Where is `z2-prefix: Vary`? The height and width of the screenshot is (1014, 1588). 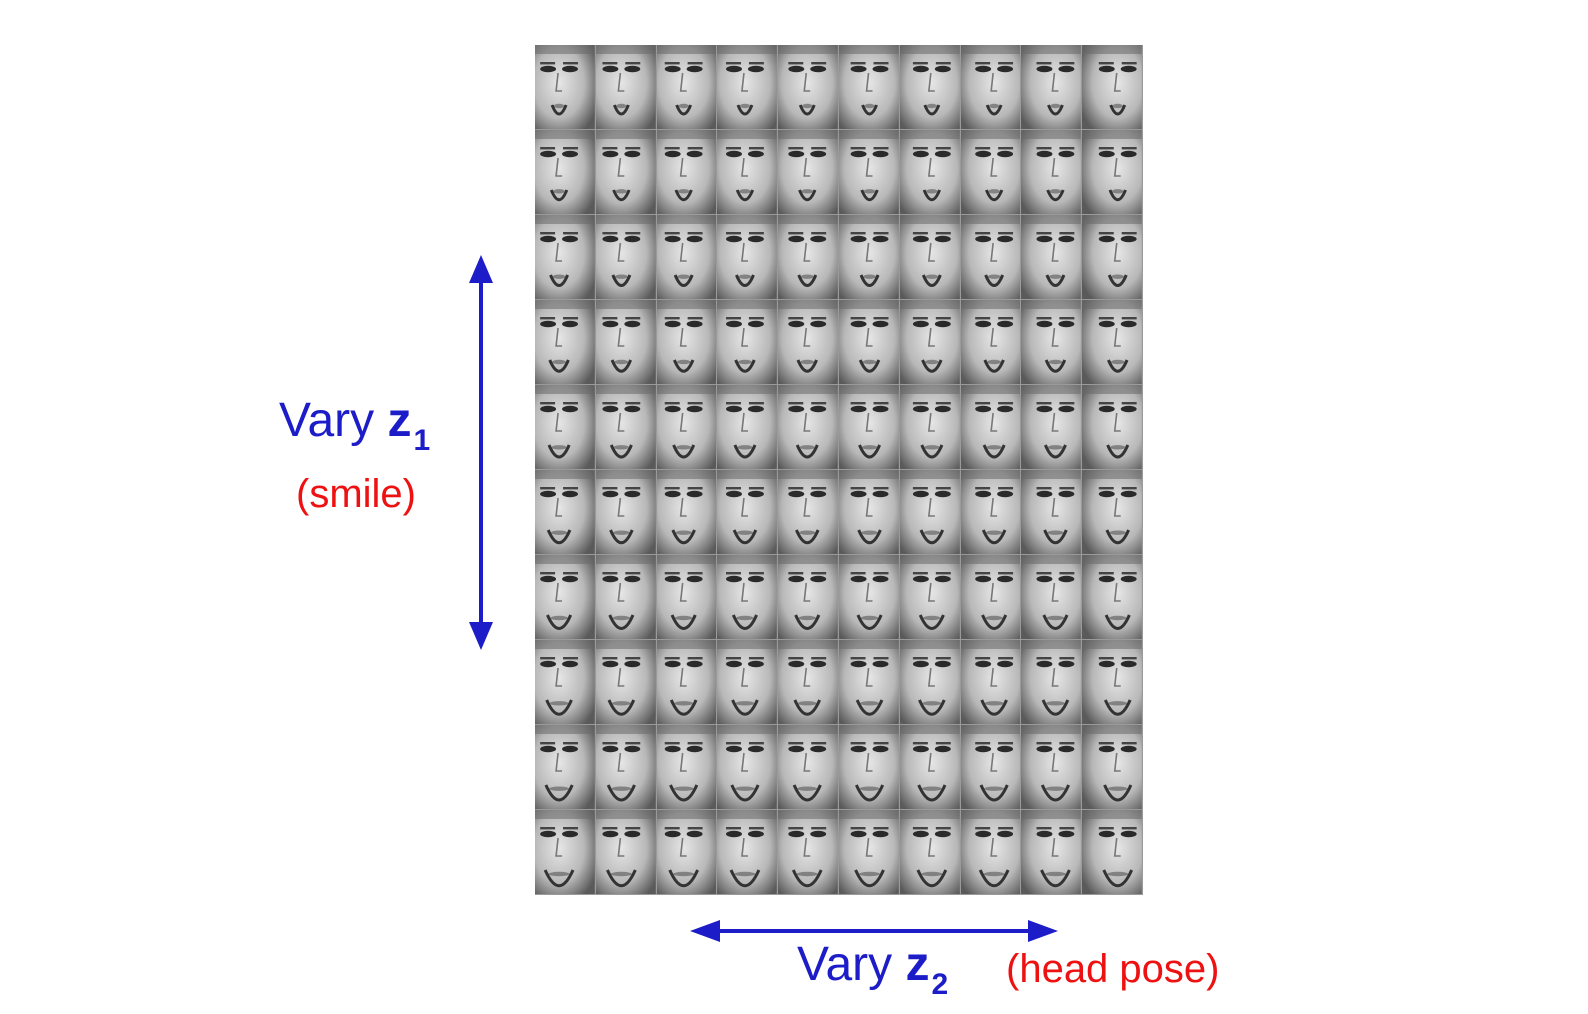
z2-prefix: Vary is located at coordinates (851, 964).